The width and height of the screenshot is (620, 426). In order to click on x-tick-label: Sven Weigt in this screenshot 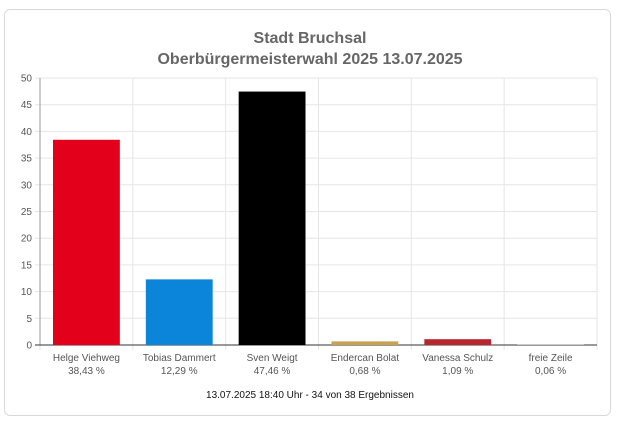, I will do `click(272, 358)`.